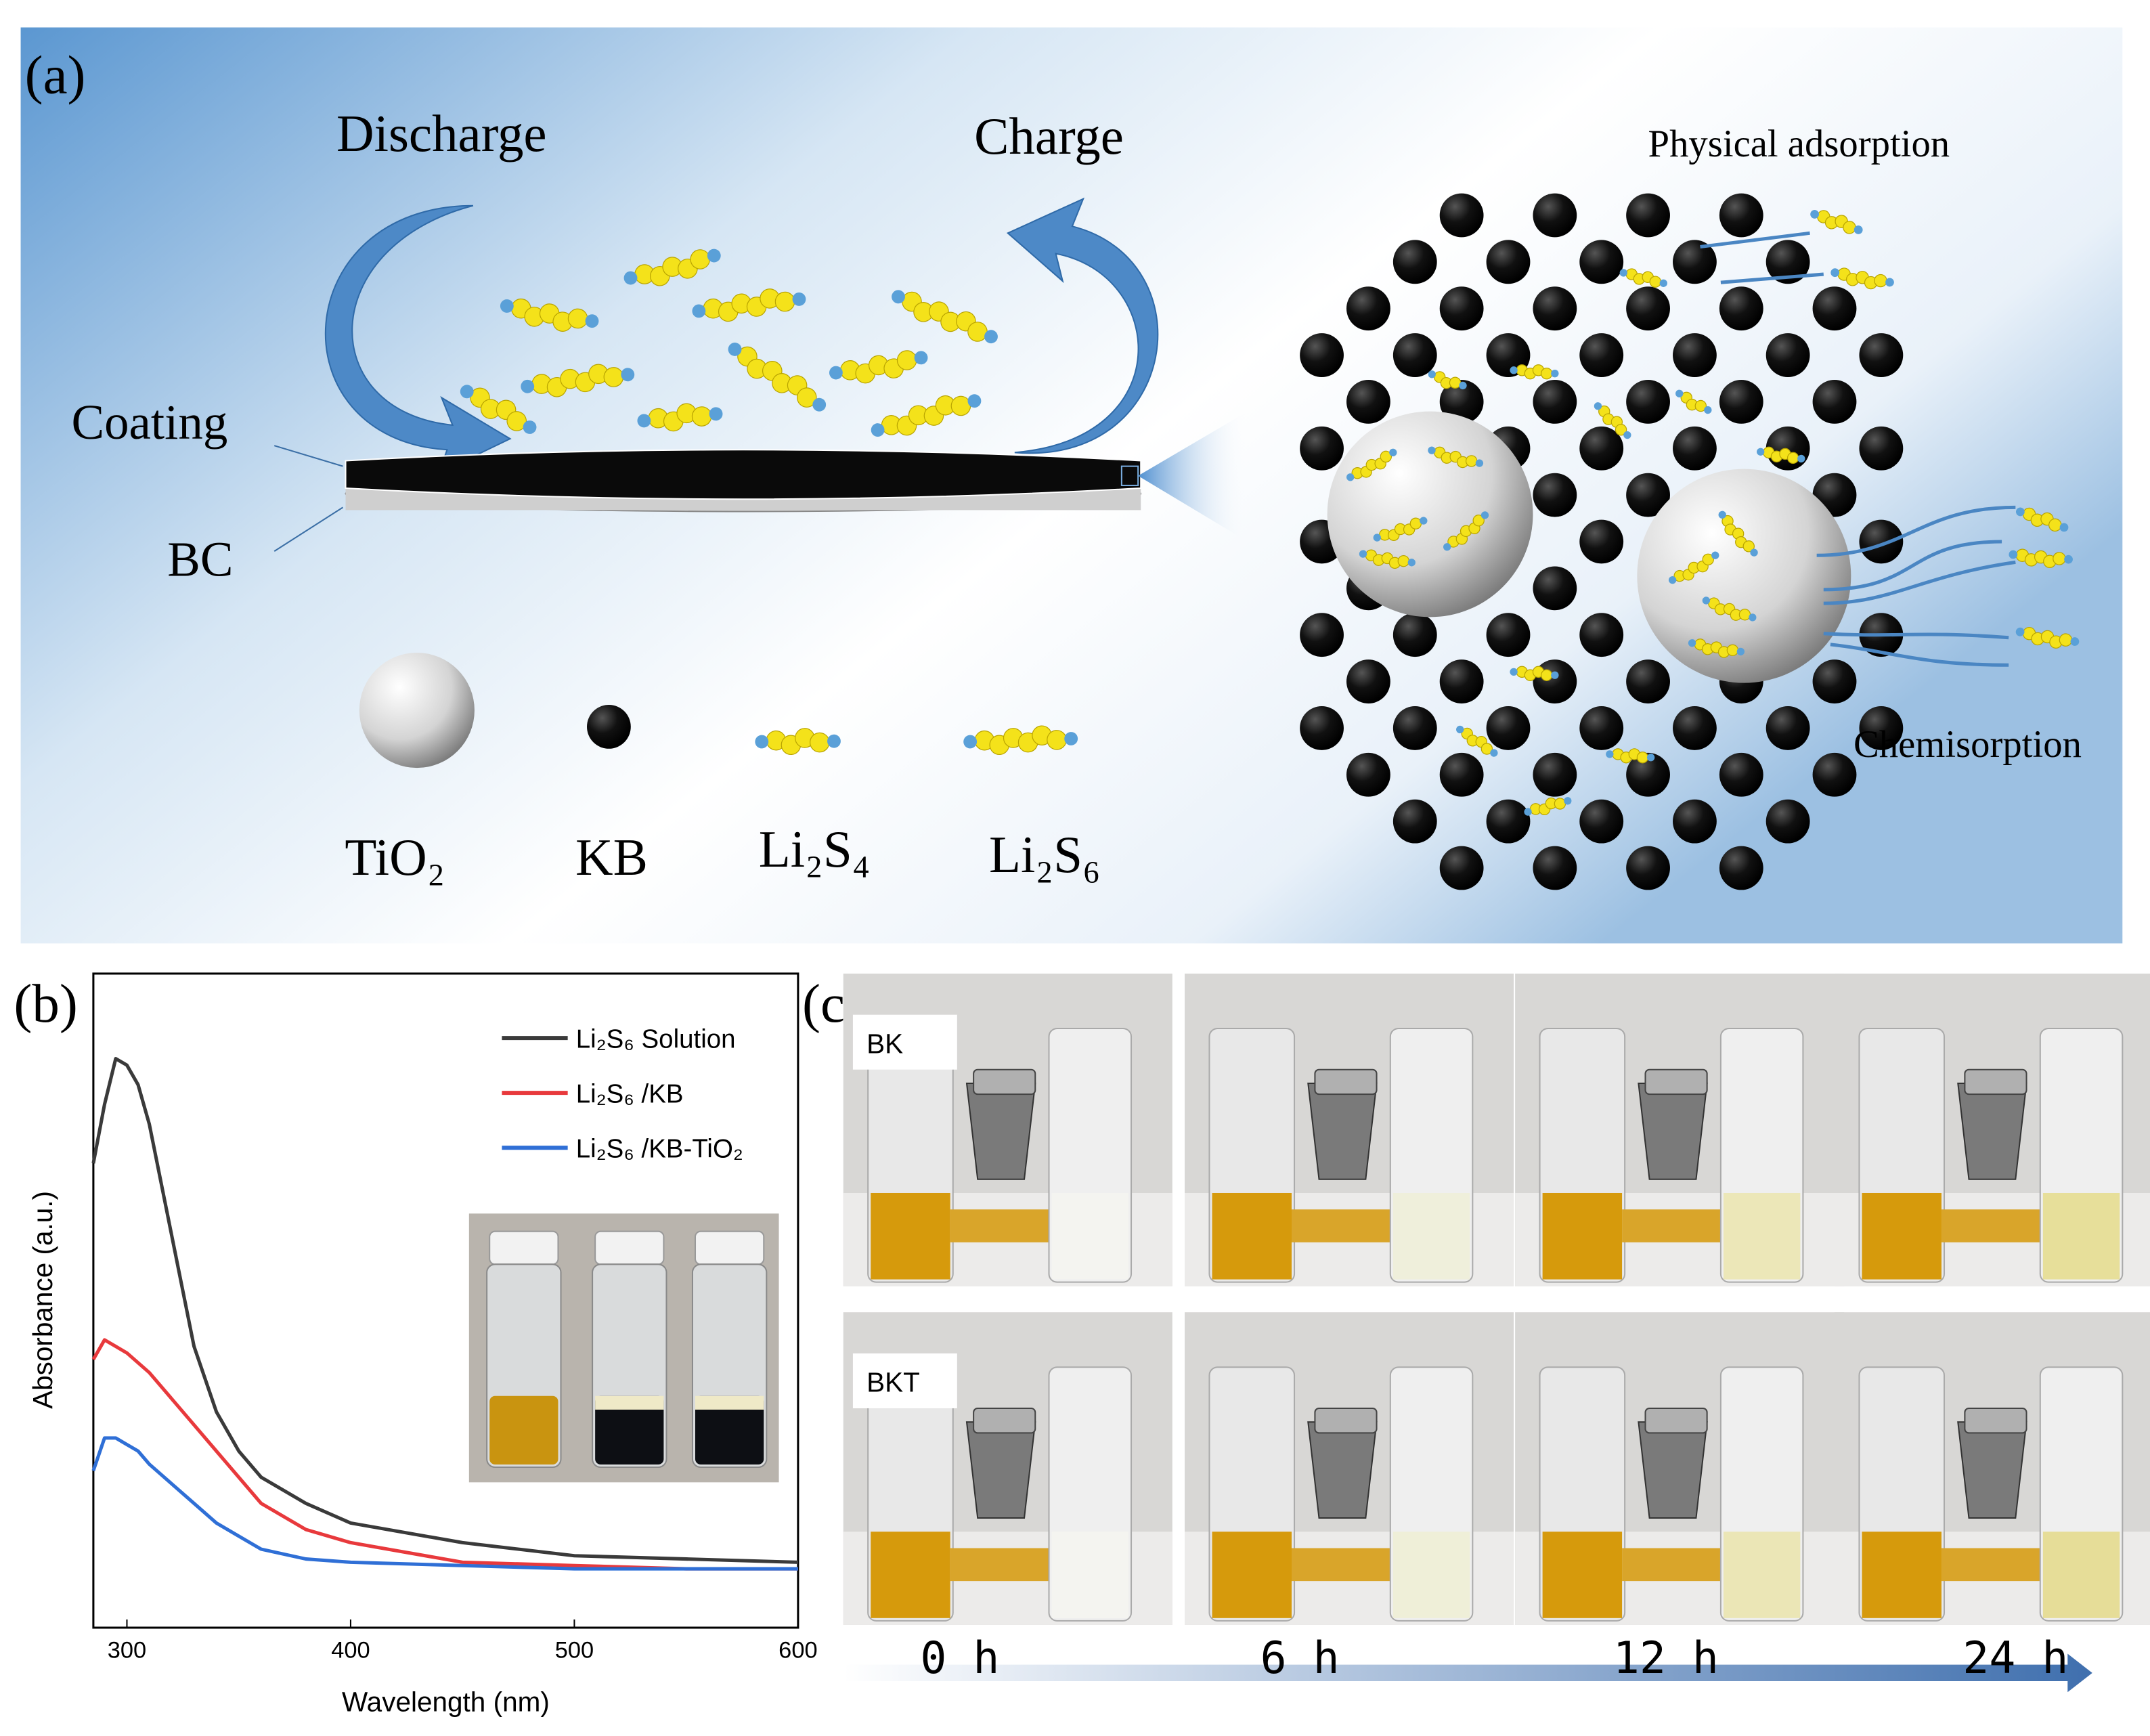 Image resolution: width=2150 pixels, height=1736 pixels. Describe the element at coordinates (1677, 1565) in the screenshot. I see `bridge` at that location.